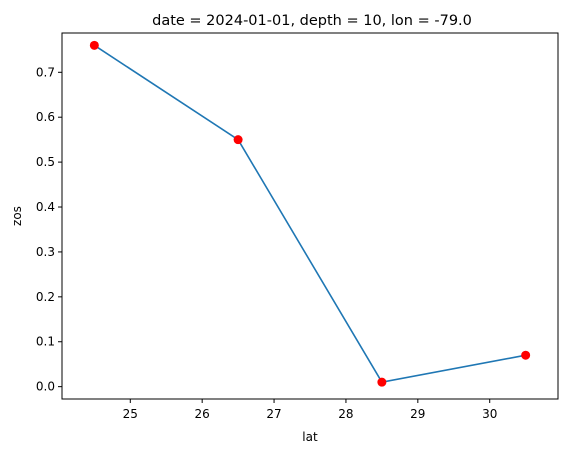 This screenshot has height=455, width=567. I want to click on y-axis-label: zos, so click(17, 216).